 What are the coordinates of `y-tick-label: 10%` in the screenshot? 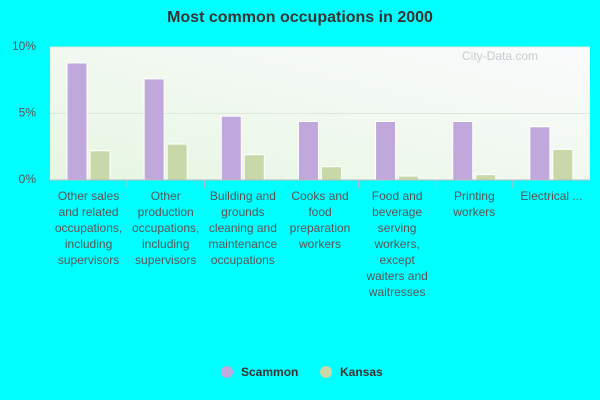 It's located at (24, 46).